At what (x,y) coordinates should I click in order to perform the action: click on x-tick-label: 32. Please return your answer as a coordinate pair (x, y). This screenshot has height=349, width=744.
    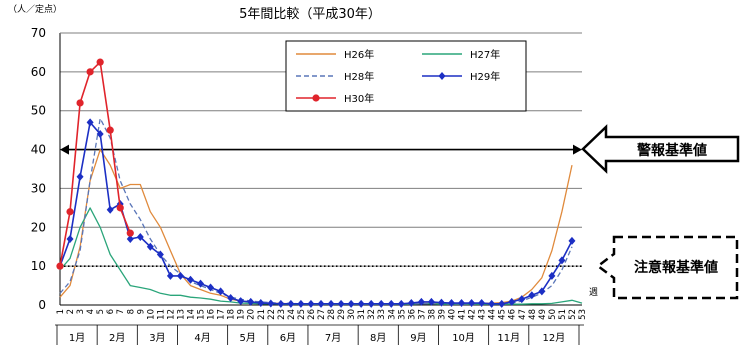
    Looking at the image, I should click on (372, 314).